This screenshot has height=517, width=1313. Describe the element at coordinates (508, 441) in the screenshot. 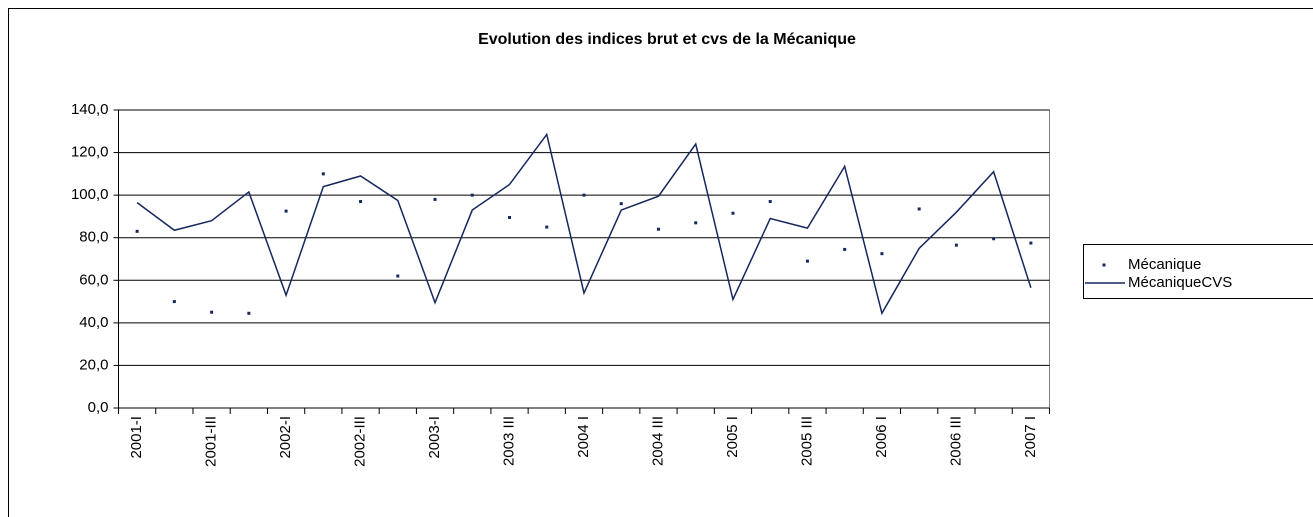

I see `x-tick-label: 2003 III` at that location.